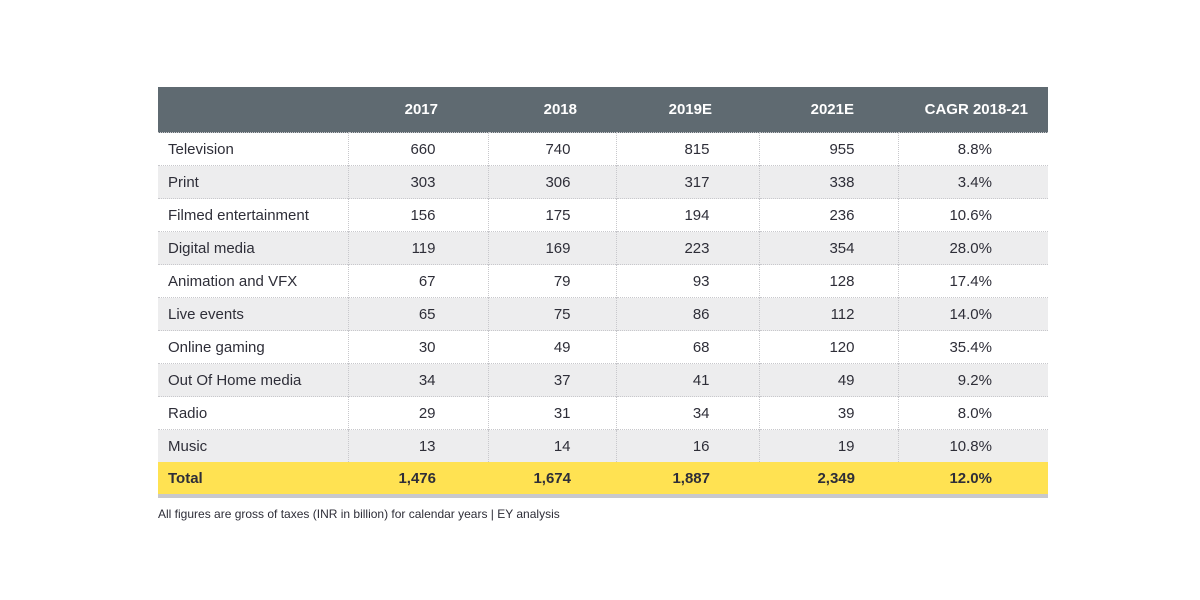 The image size is (1200, 600). What do you see at coordinates (687, 445) in the screenshot?
I see `cell-2019e: 16` at bounding box center [687, 445].